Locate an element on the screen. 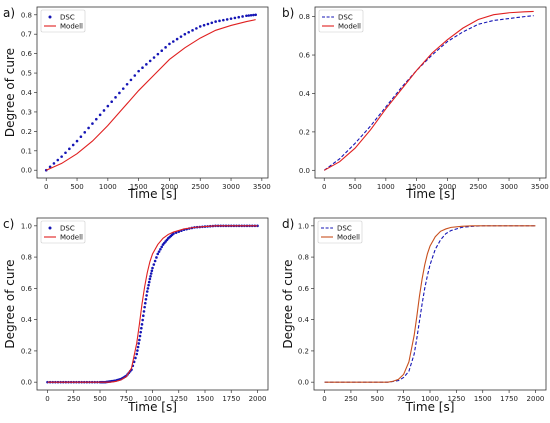 The width and height of the screenshot is (550, 423). x-tick-label: 250 is located at coordinates (350, 399).